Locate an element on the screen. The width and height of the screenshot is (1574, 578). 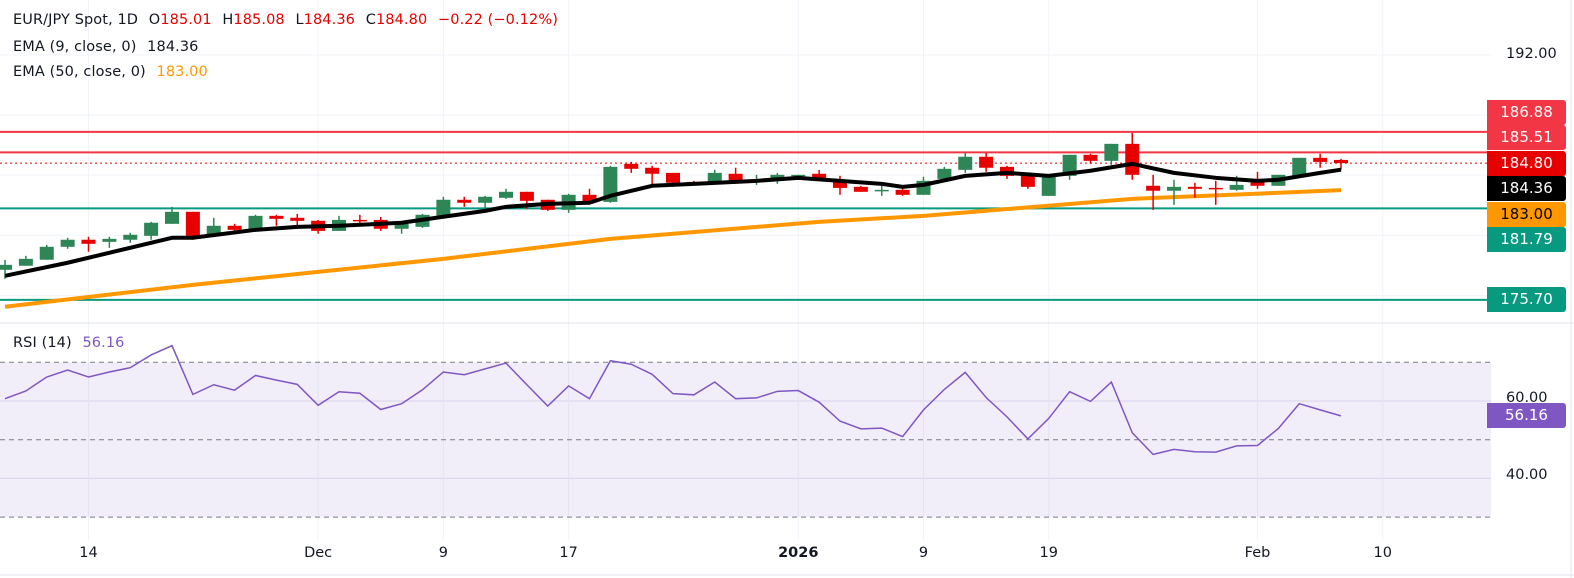
ema50-legend: EMA (50, close, 0) 183.00 is located at coordinates (113, 72).